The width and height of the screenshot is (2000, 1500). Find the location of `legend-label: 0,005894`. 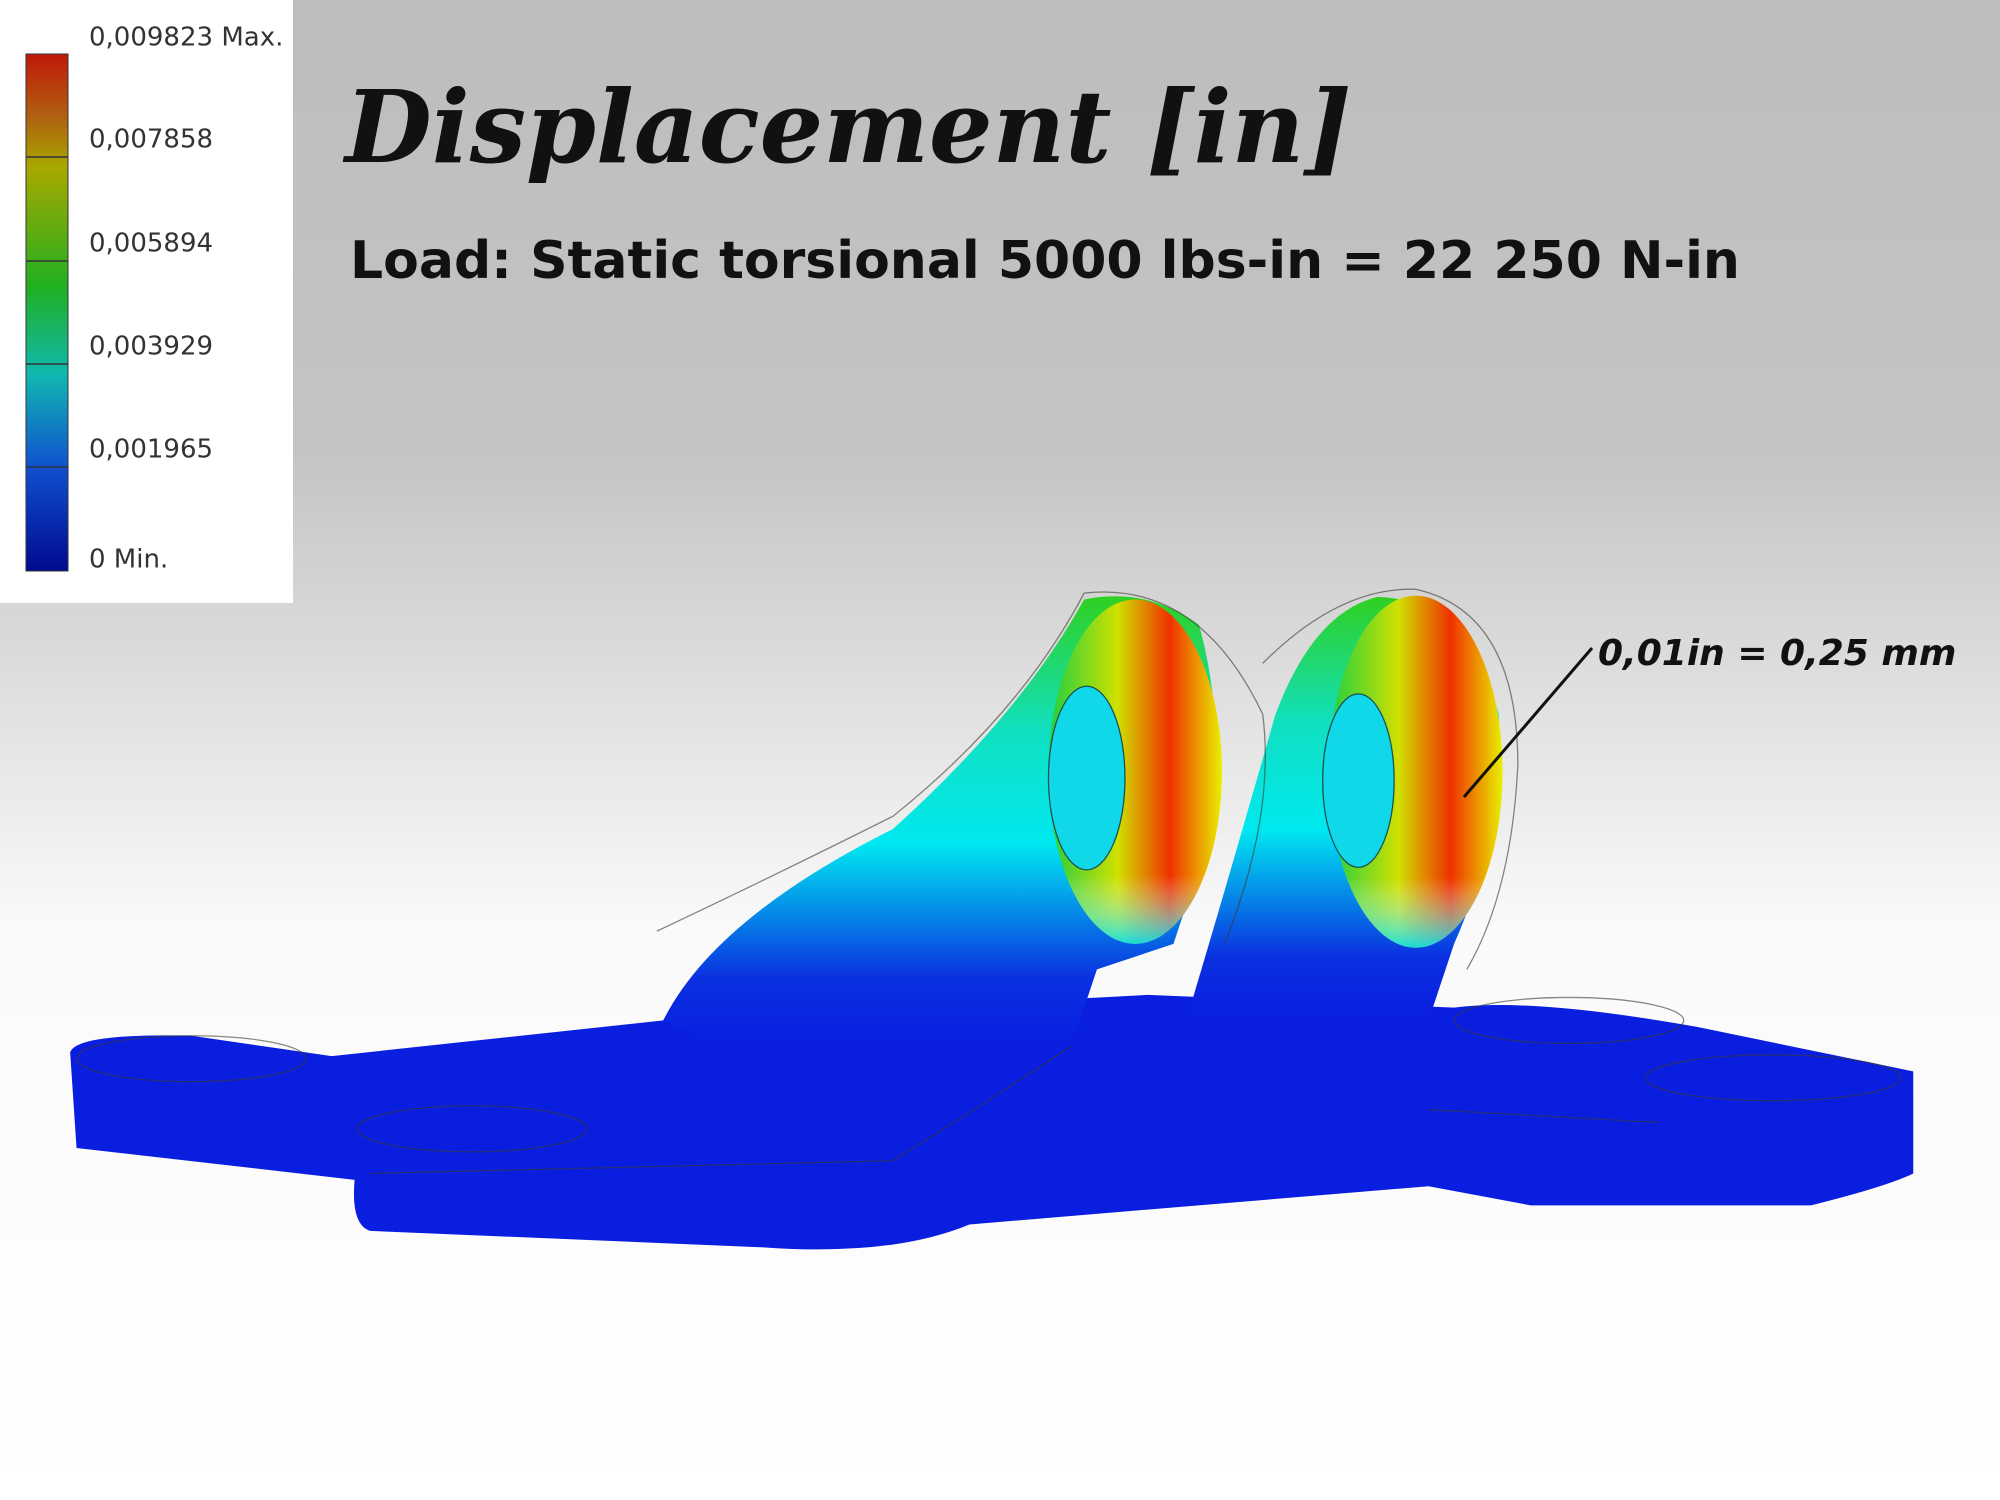

legend-label: 0,005894 is located at coordinates (151, 244).